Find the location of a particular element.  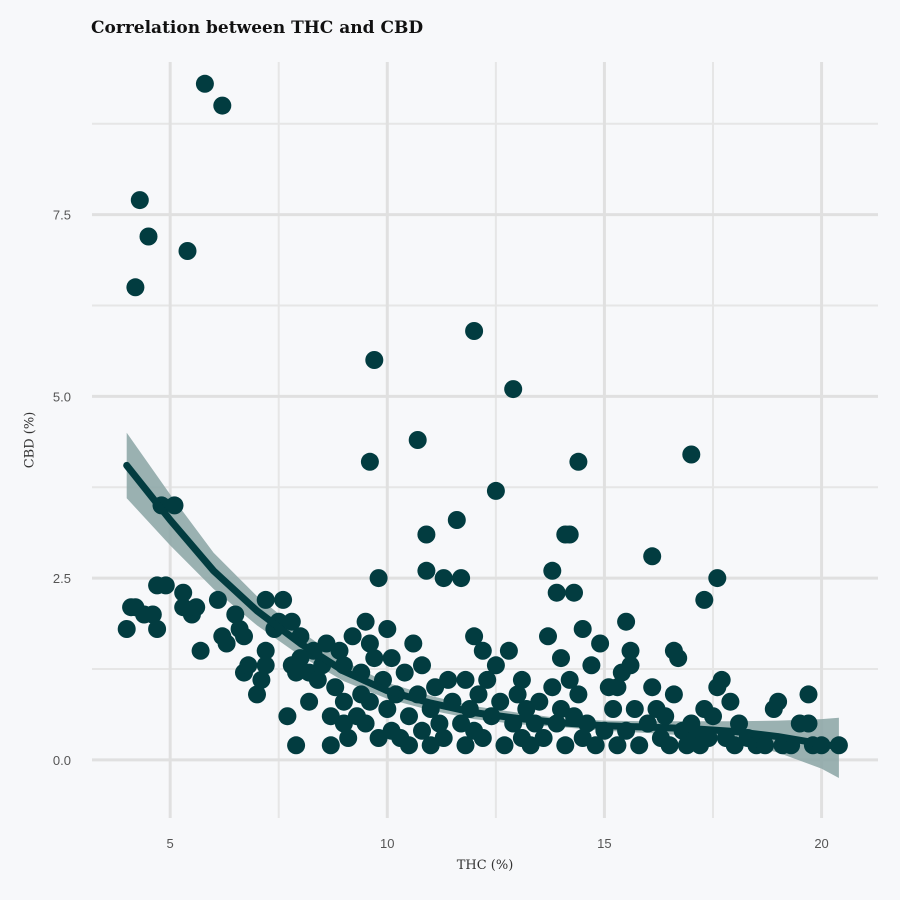

x-tick-label: 20 is located at coordinates (821, 843).